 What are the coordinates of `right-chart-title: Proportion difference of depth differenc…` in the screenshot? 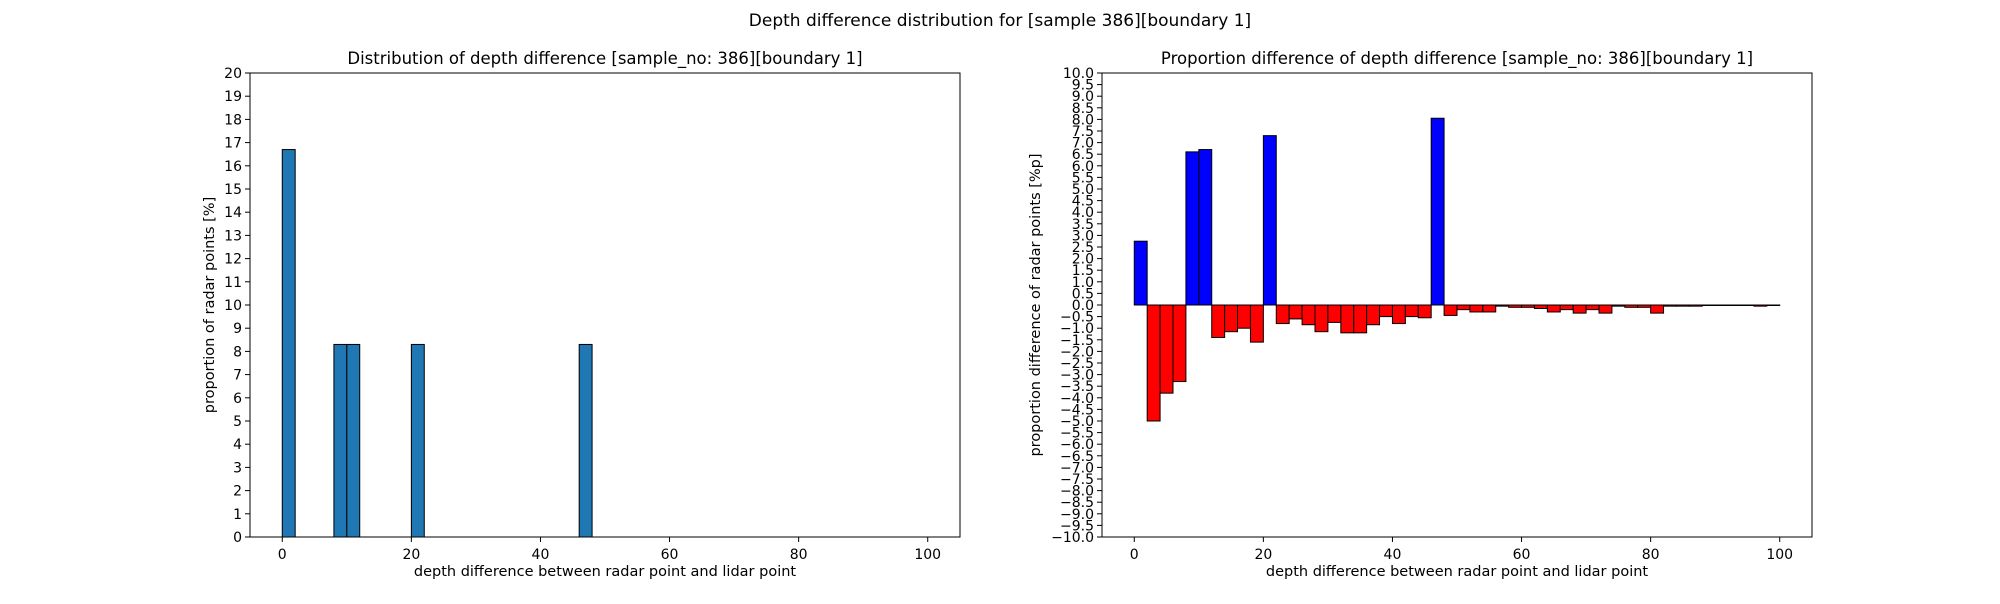 It's located at (1457, 59).